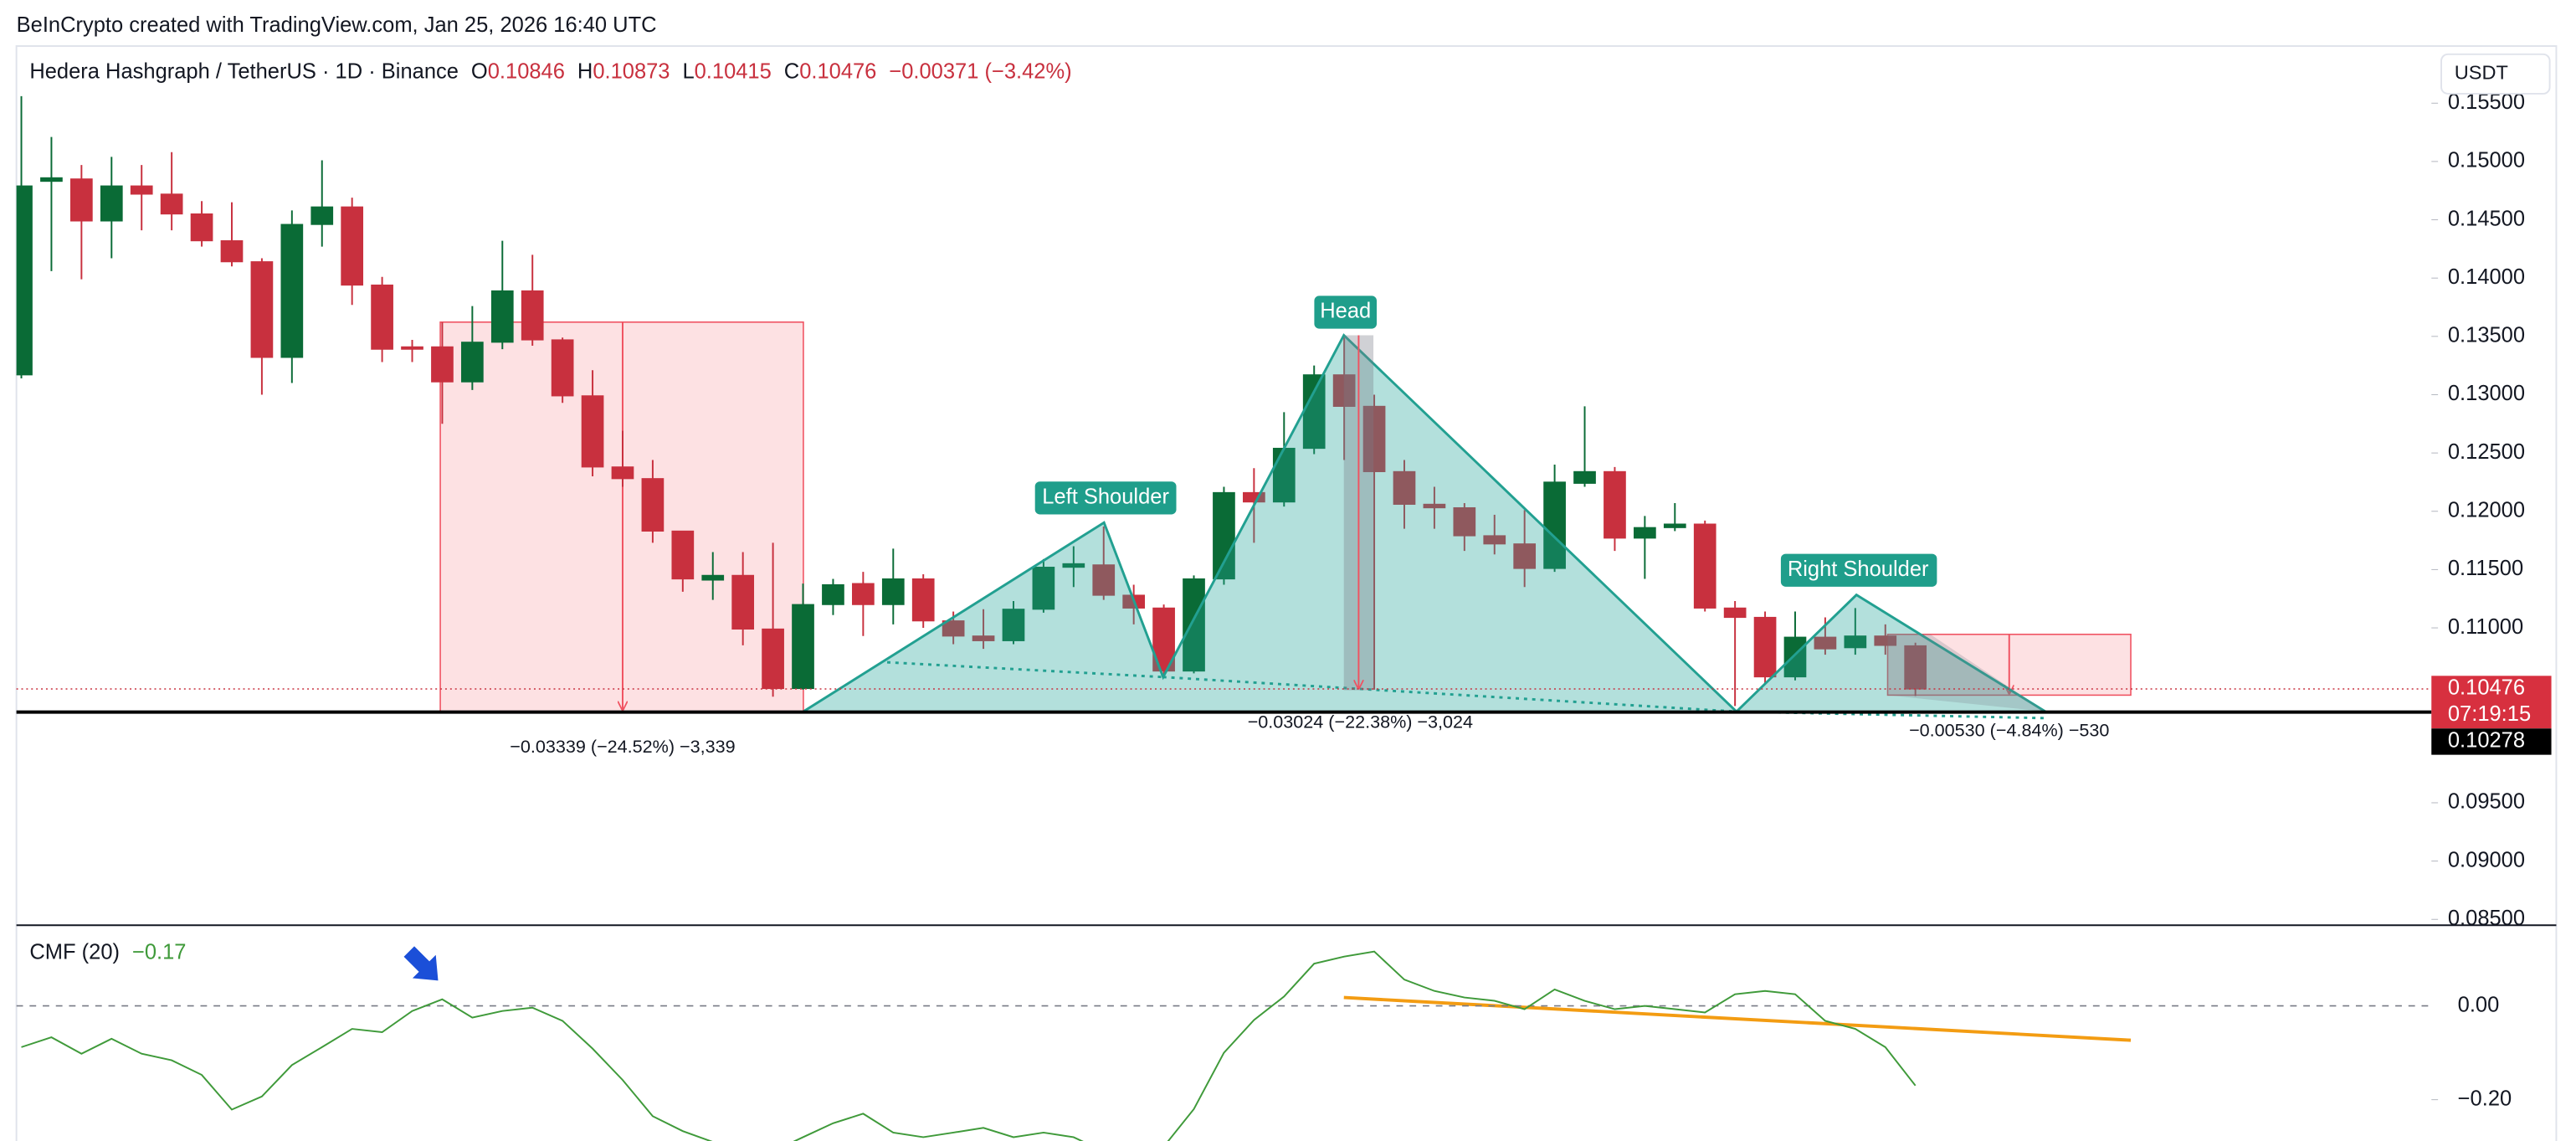  Describe the element at coordinates (2489, 714) in the screenshot. I see `countdown-label: 07:19:15` at that location.